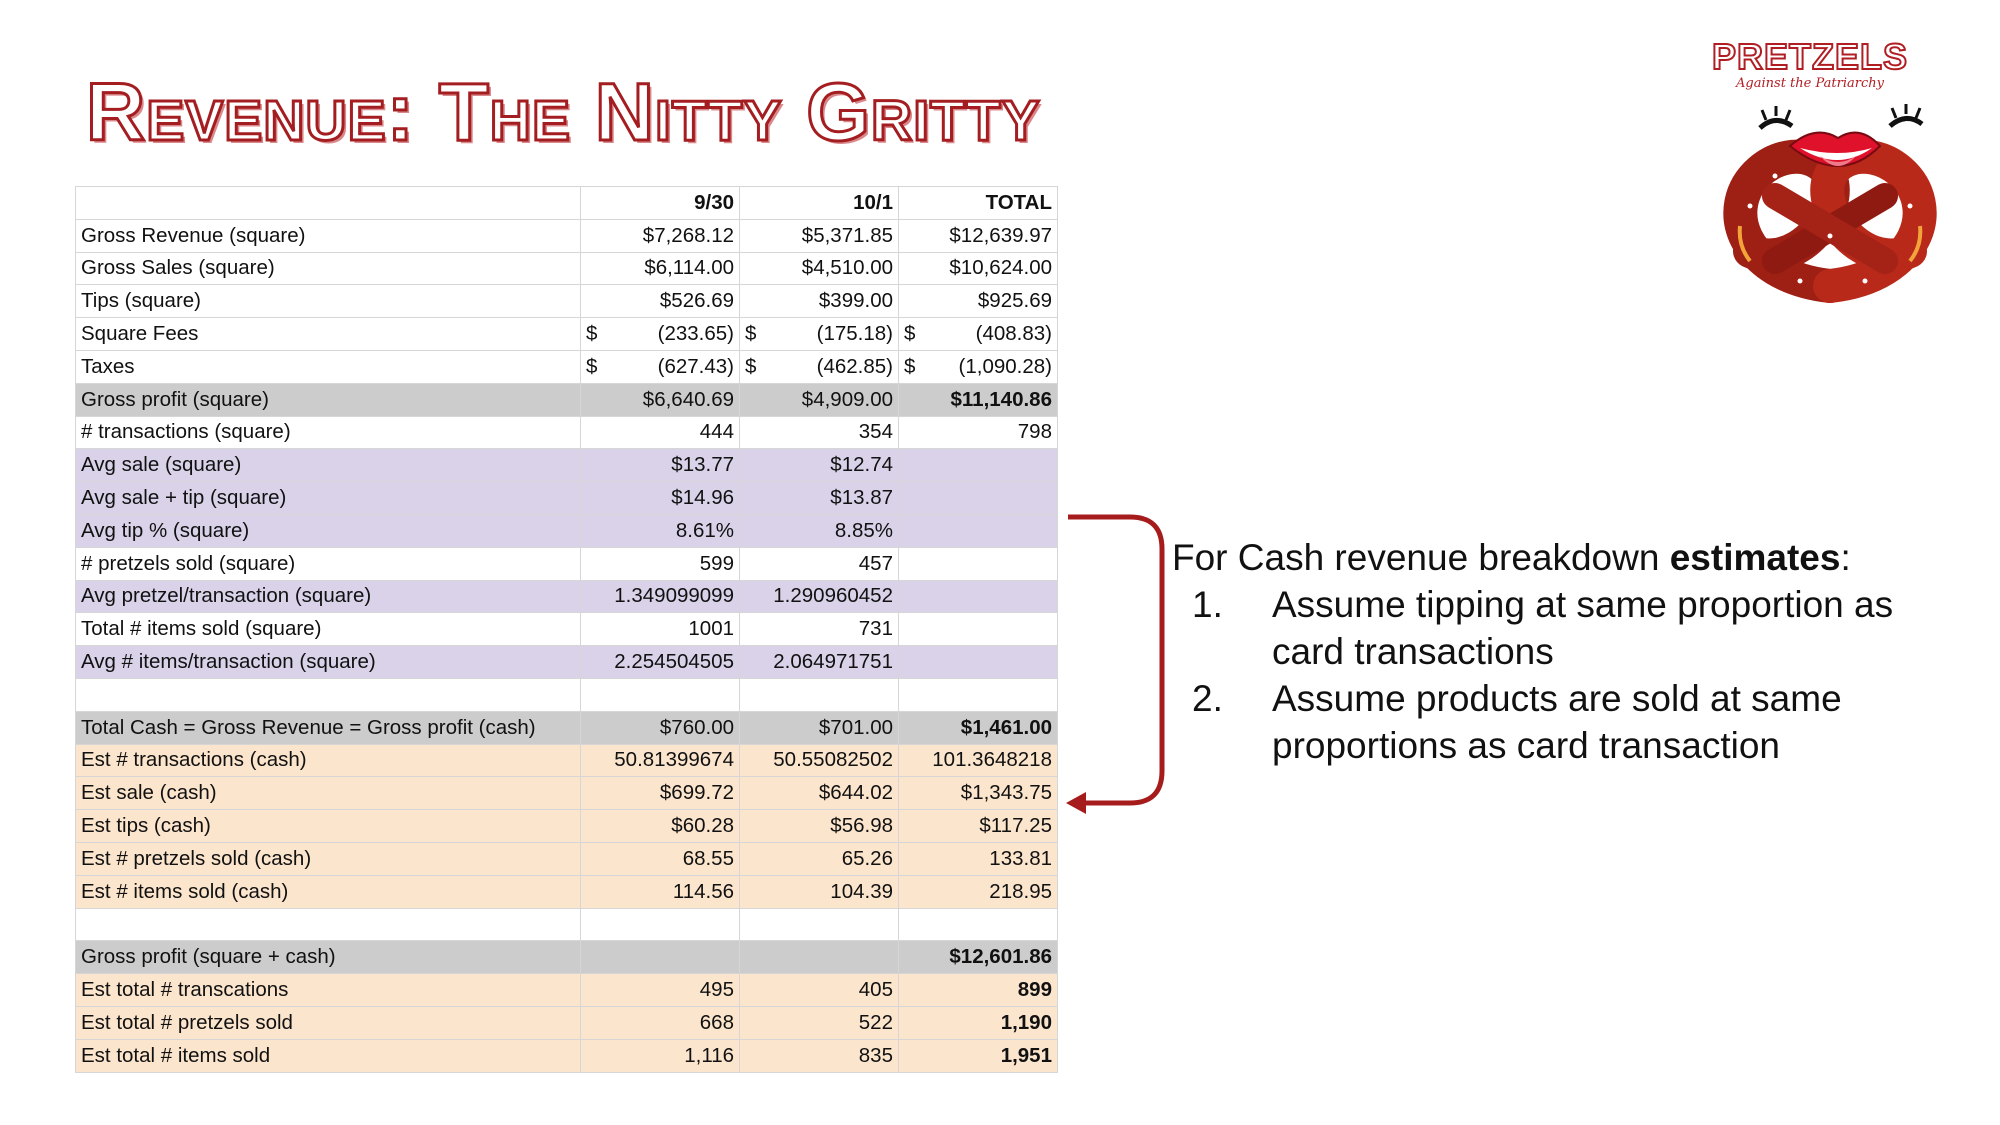  What do you see at coordinates (328, 301) in the screenshot?
I see `row-label: Tips (square)` at bounding box center [328, 301].